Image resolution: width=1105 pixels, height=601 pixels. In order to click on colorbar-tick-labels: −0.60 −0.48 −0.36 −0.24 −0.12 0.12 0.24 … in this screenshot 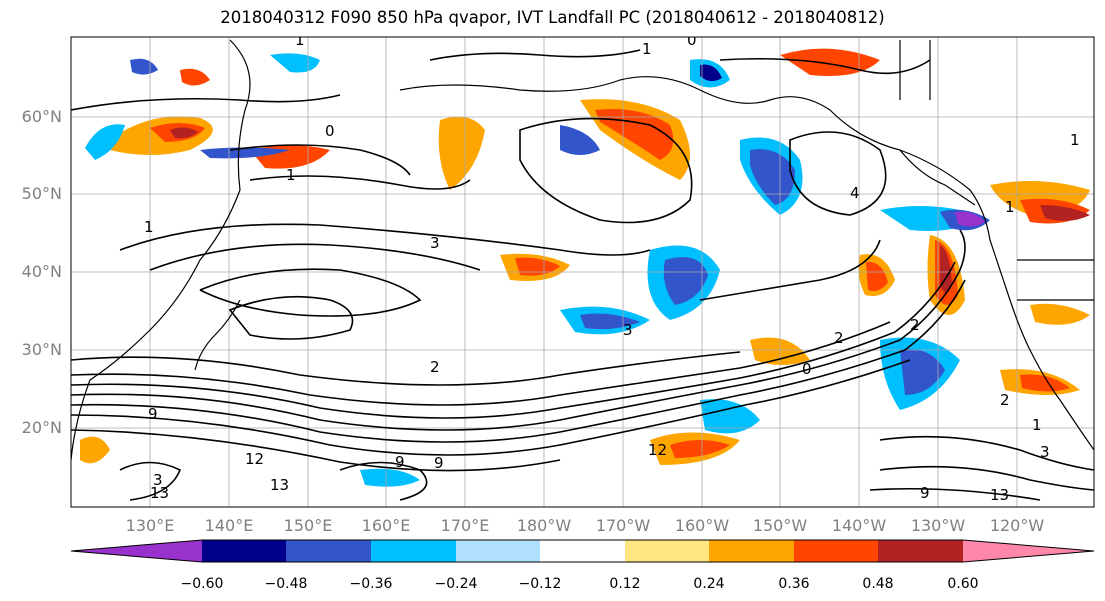, I will do `click(580, 584)`.